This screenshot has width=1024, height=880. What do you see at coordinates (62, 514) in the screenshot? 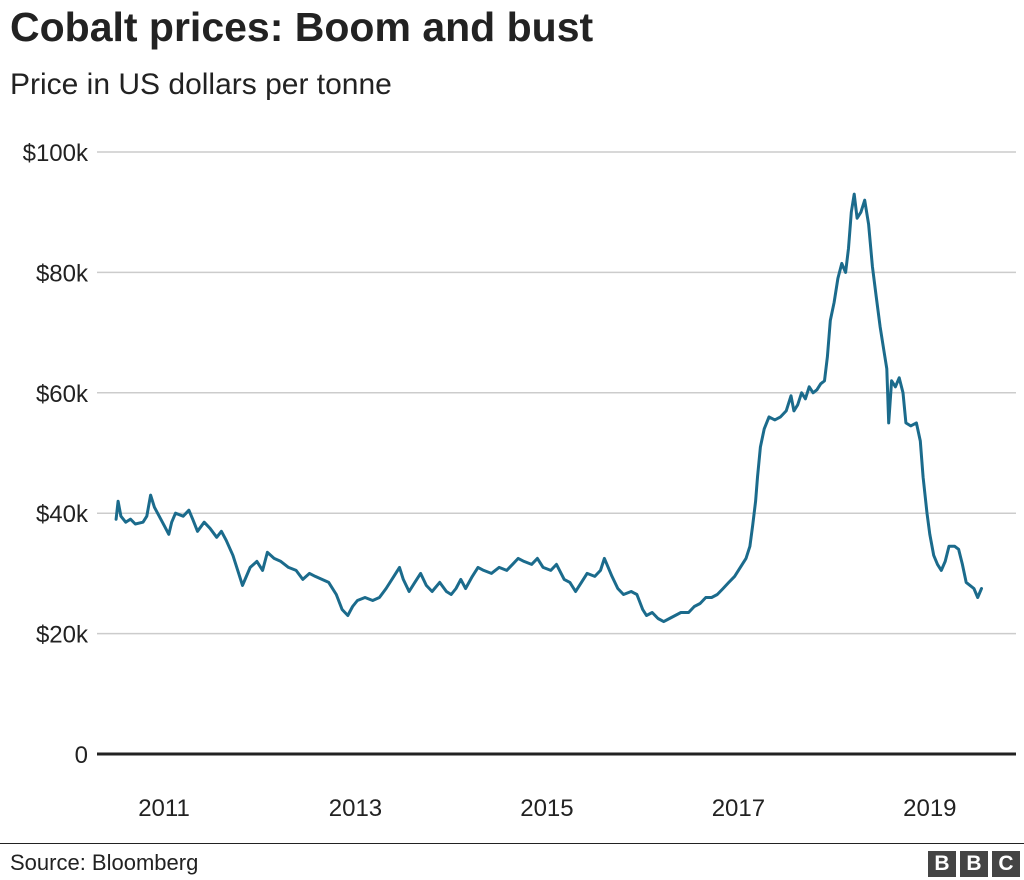
I see `y-tick-label: $40k` at bounding box center [62, 514].